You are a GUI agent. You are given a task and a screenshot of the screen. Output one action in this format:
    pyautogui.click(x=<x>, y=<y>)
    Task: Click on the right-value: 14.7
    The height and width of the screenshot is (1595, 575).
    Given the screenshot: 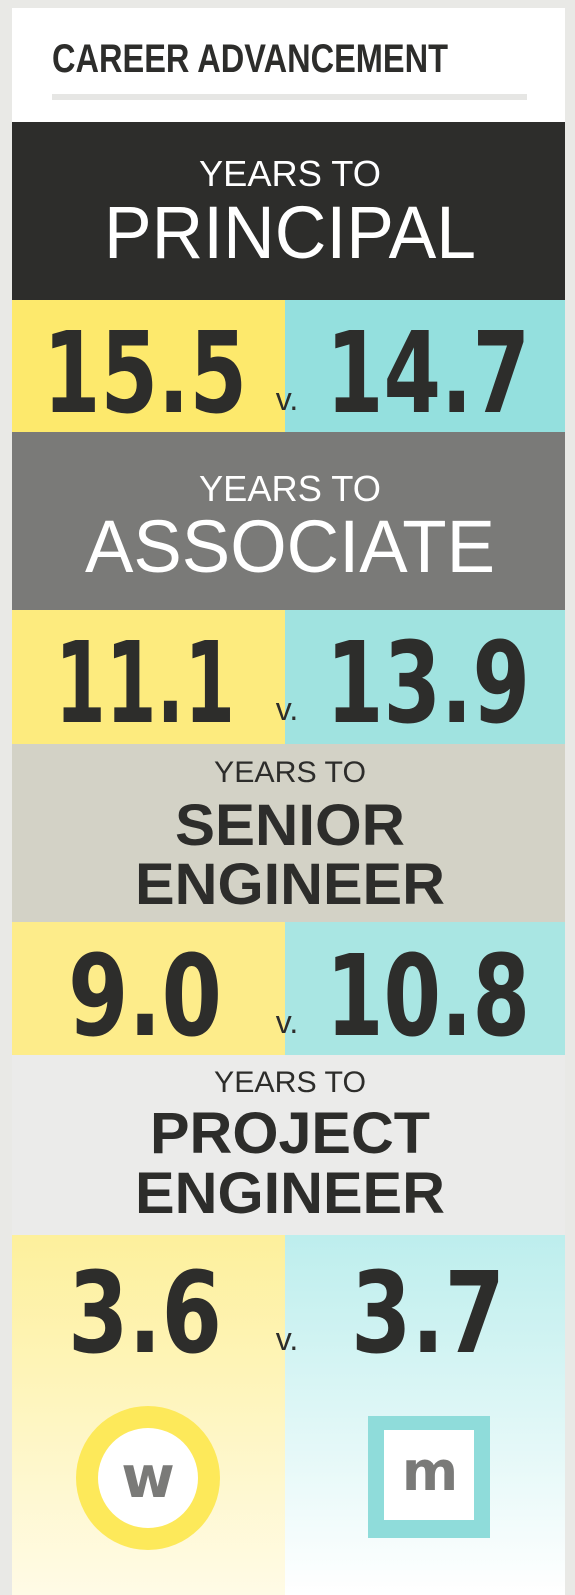 What is the action you would take?
    pyautogui.click(x=428, y=374)
    